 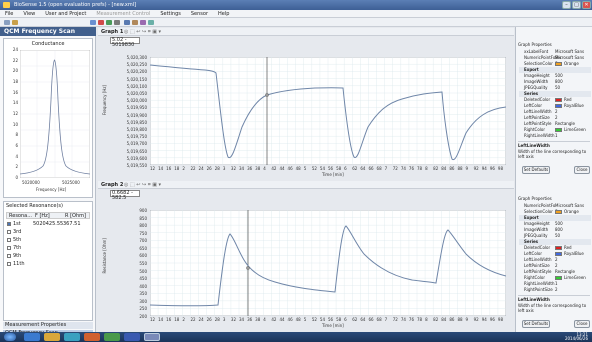 I want to click on property-value: LimeGreen, so click(x=575, y=277).